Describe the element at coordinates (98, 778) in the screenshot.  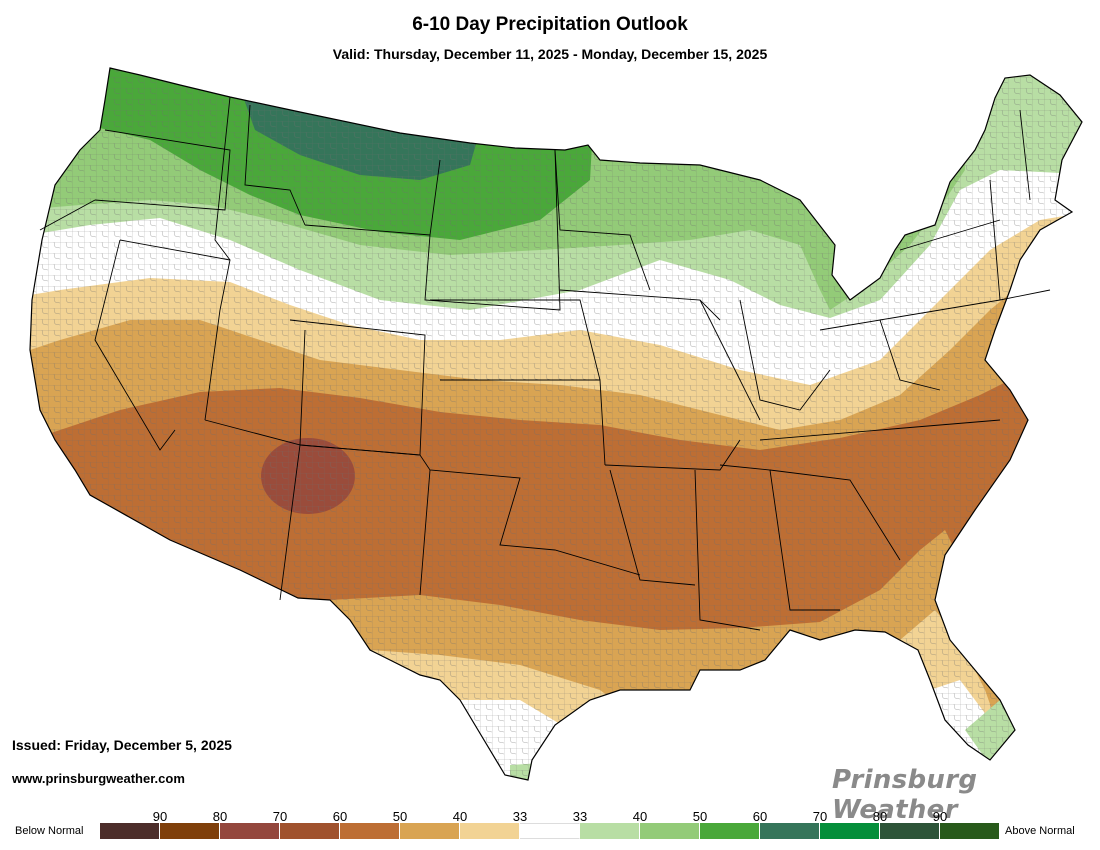
I see `website-link: www.prinsburgweather.com` at that location.